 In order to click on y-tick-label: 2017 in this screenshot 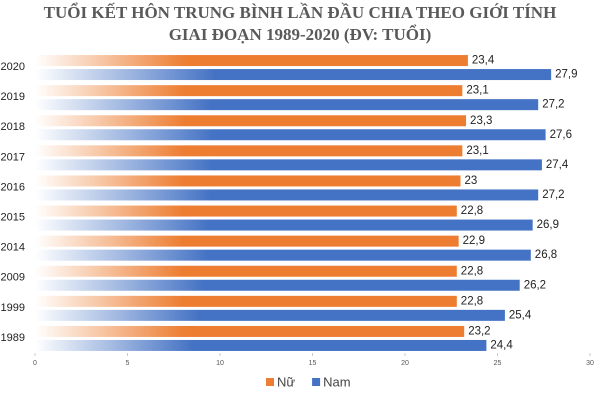, I will do `click(13, 157)`.